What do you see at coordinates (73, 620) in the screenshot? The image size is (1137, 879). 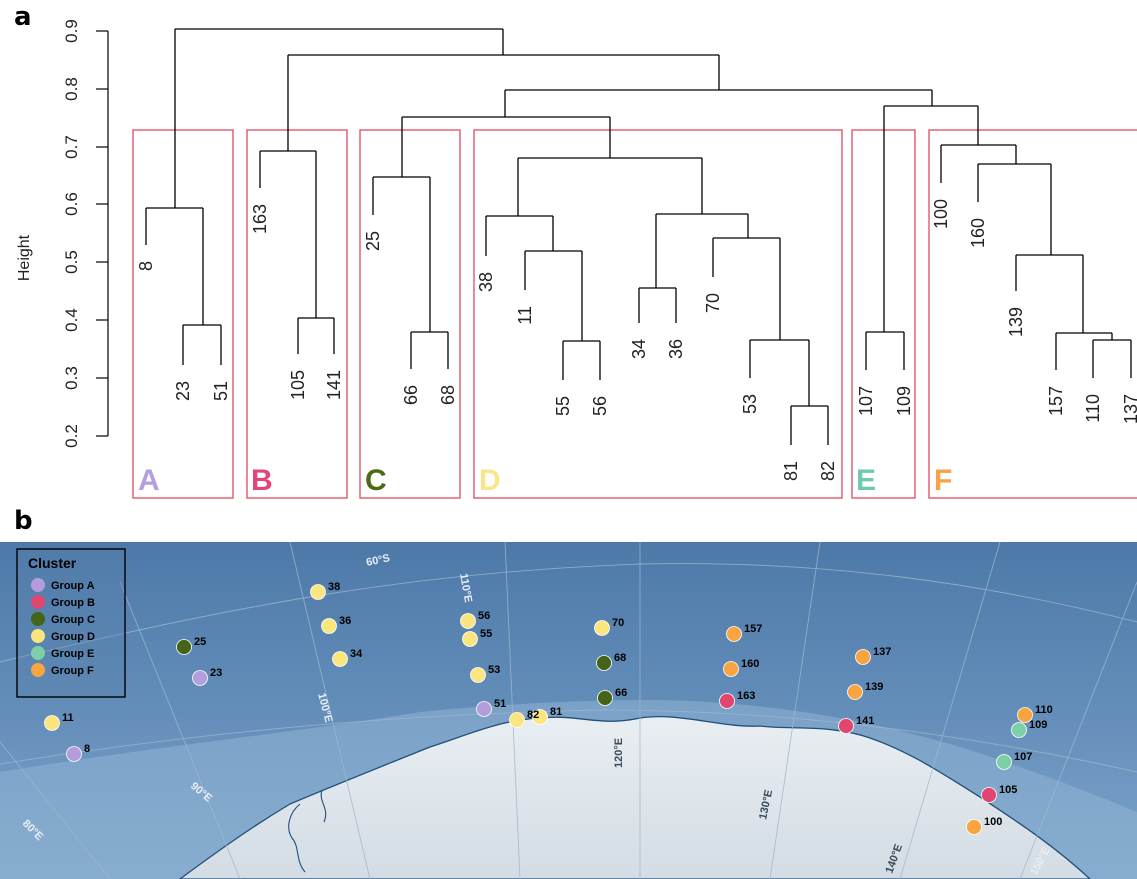 I see `legend-label: Group C` at bounding box center [73, 620].